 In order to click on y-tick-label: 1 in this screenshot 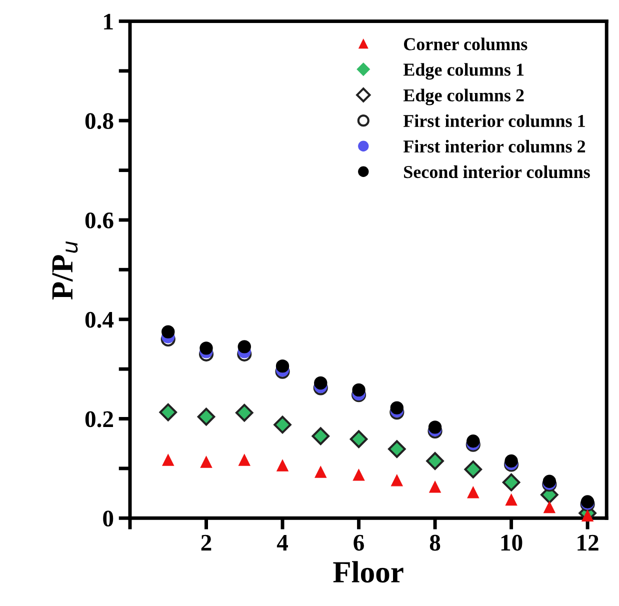, I will do `click(108, 22)`.